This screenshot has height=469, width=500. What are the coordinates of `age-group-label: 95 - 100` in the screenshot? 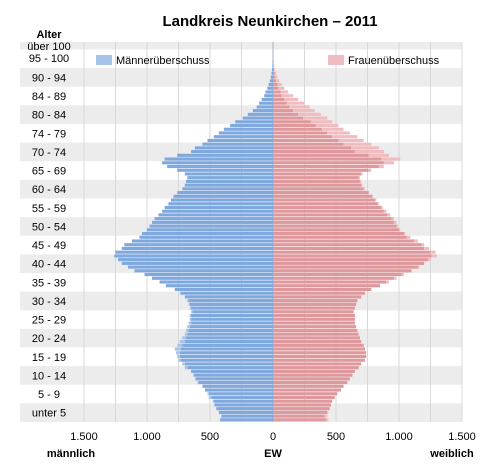 It's located at (49, 59).